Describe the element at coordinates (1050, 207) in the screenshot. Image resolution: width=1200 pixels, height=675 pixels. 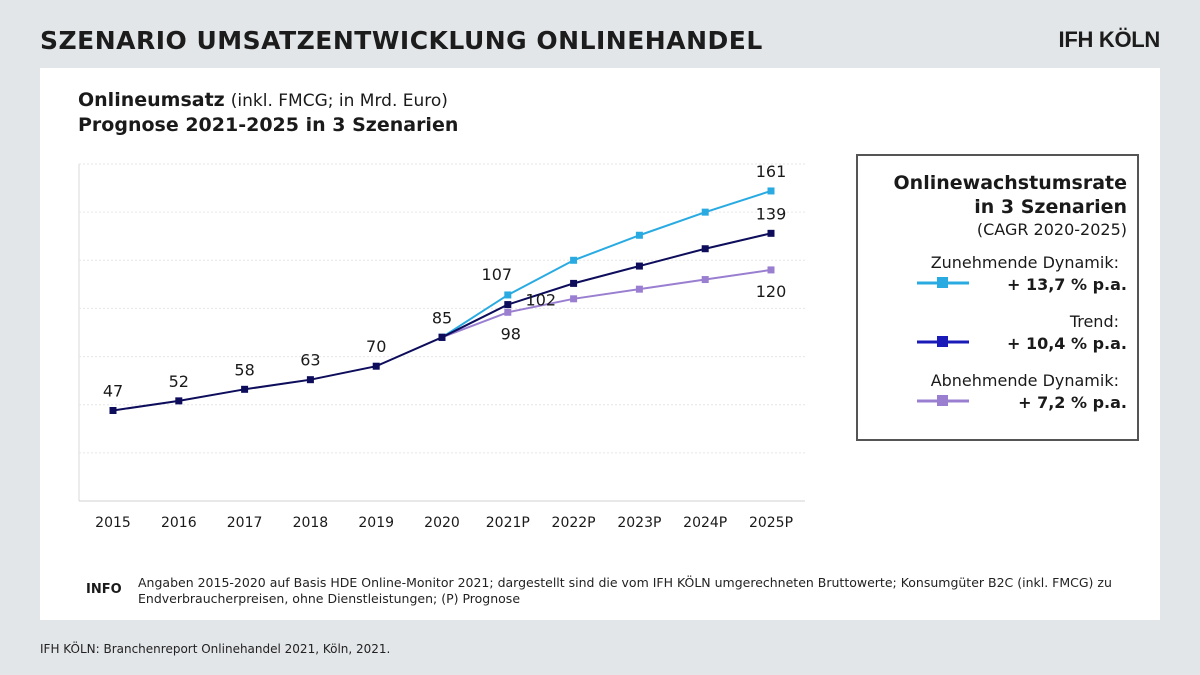
I see `legend-title-line2: in 3 Szenarien` at that location.